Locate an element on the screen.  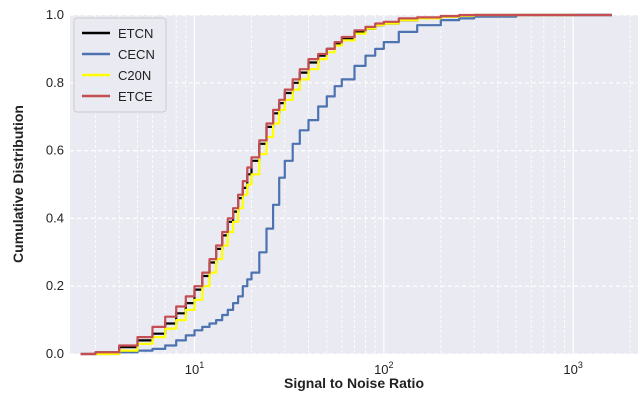
legend-label-cecn: CECN is located at coordinates (136, 54).